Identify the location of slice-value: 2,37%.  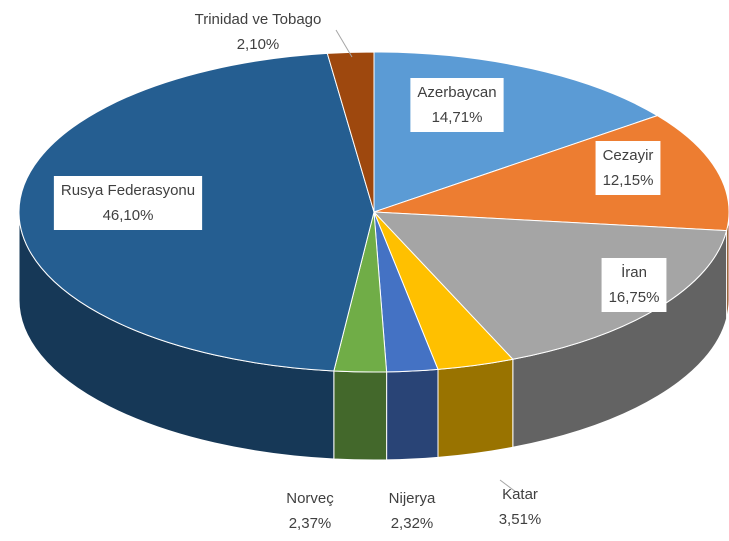
(310, 523).